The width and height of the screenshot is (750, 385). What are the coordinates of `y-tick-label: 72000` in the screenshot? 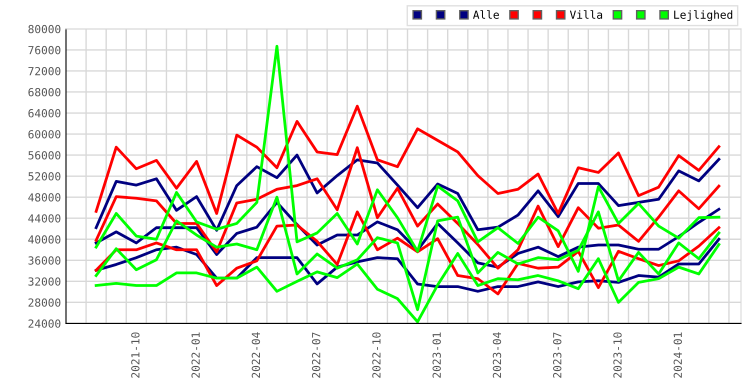 It's located at (44, 71).